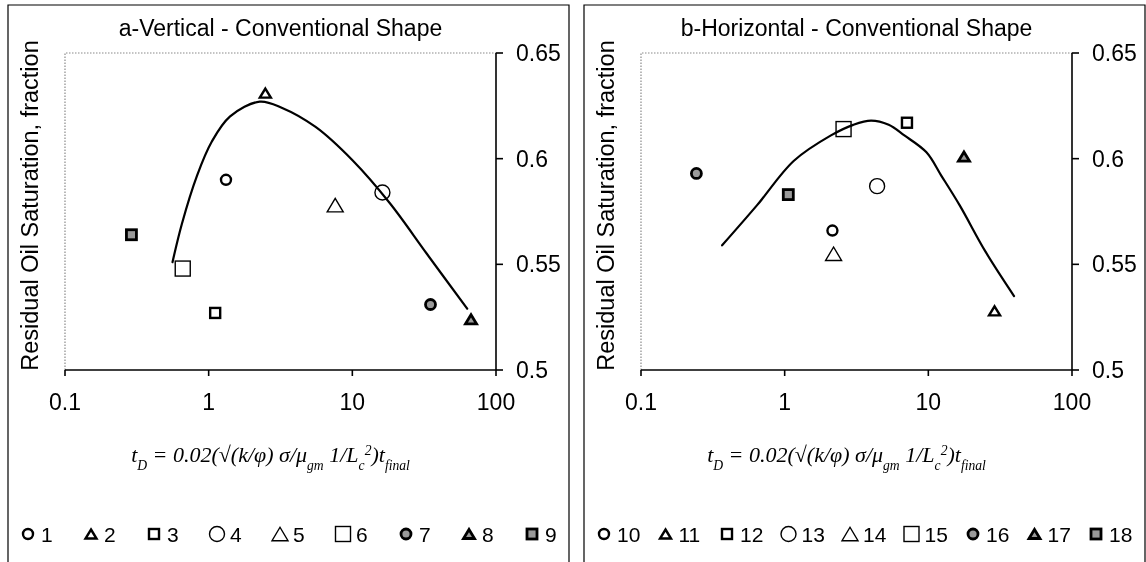 The width and height of the screenshot is (1146, 562). Describe the element at coordinates (813, 534) in the screenshot. I see `legend-label: 13` at that location.